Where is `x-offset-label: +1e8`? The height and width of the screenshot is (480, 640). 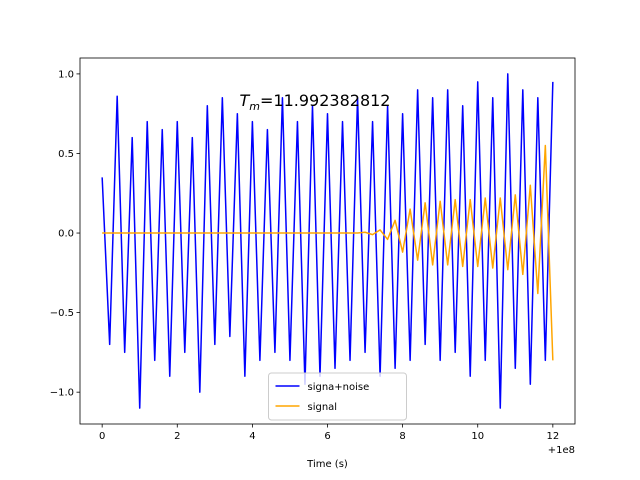
x-offset-label: +1e8 is located at coordinates (561, 450).